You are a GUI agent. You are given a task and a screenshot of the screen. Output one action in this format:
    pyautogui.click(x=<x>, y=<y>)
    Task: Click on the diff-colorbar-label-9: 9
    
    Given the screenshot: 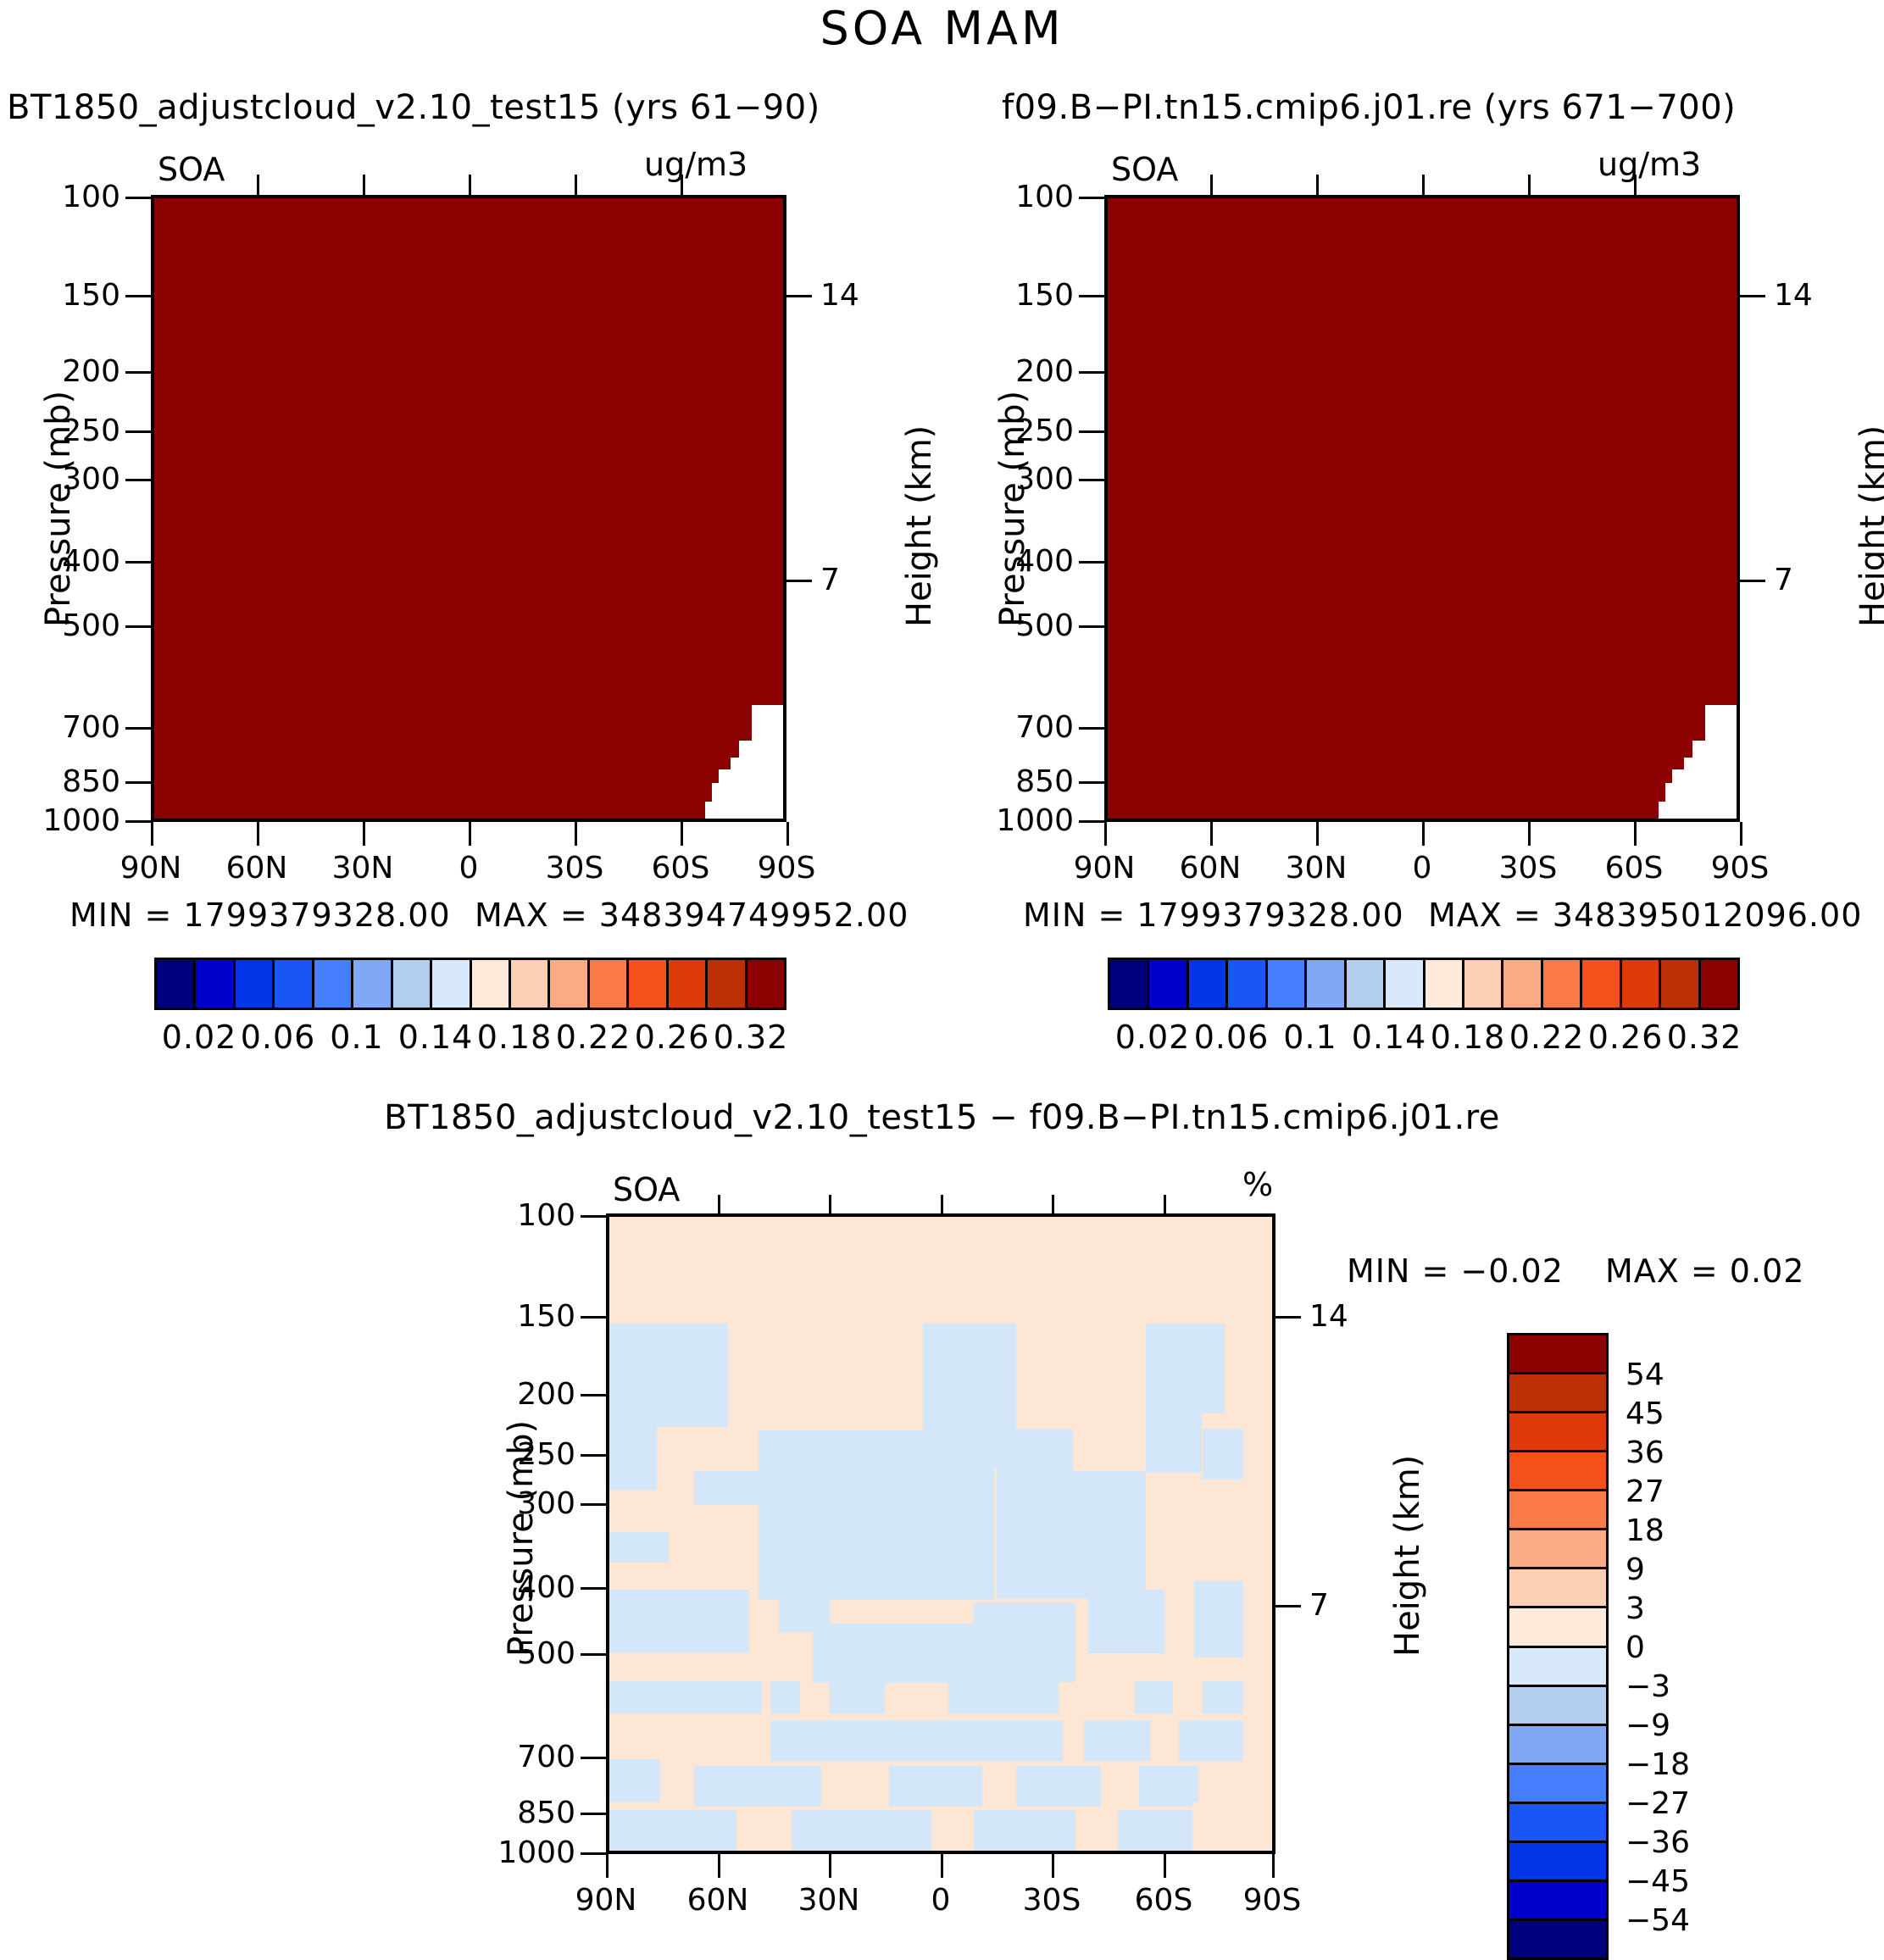 What is the action you would take?
    pyautogui.click(x=1635, y=1569)
    